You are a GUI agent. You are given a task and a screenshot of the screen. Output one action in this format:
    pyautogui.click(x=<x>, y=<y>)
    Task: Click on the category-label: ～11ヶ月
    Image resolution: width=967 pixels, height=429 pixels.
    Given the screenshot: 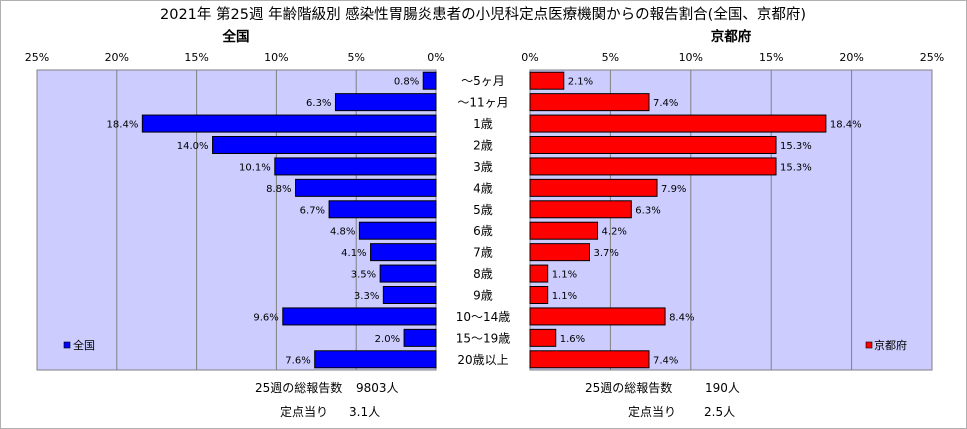 What is the action you would take?
    pyautogui.click(x=482, y=103)
    